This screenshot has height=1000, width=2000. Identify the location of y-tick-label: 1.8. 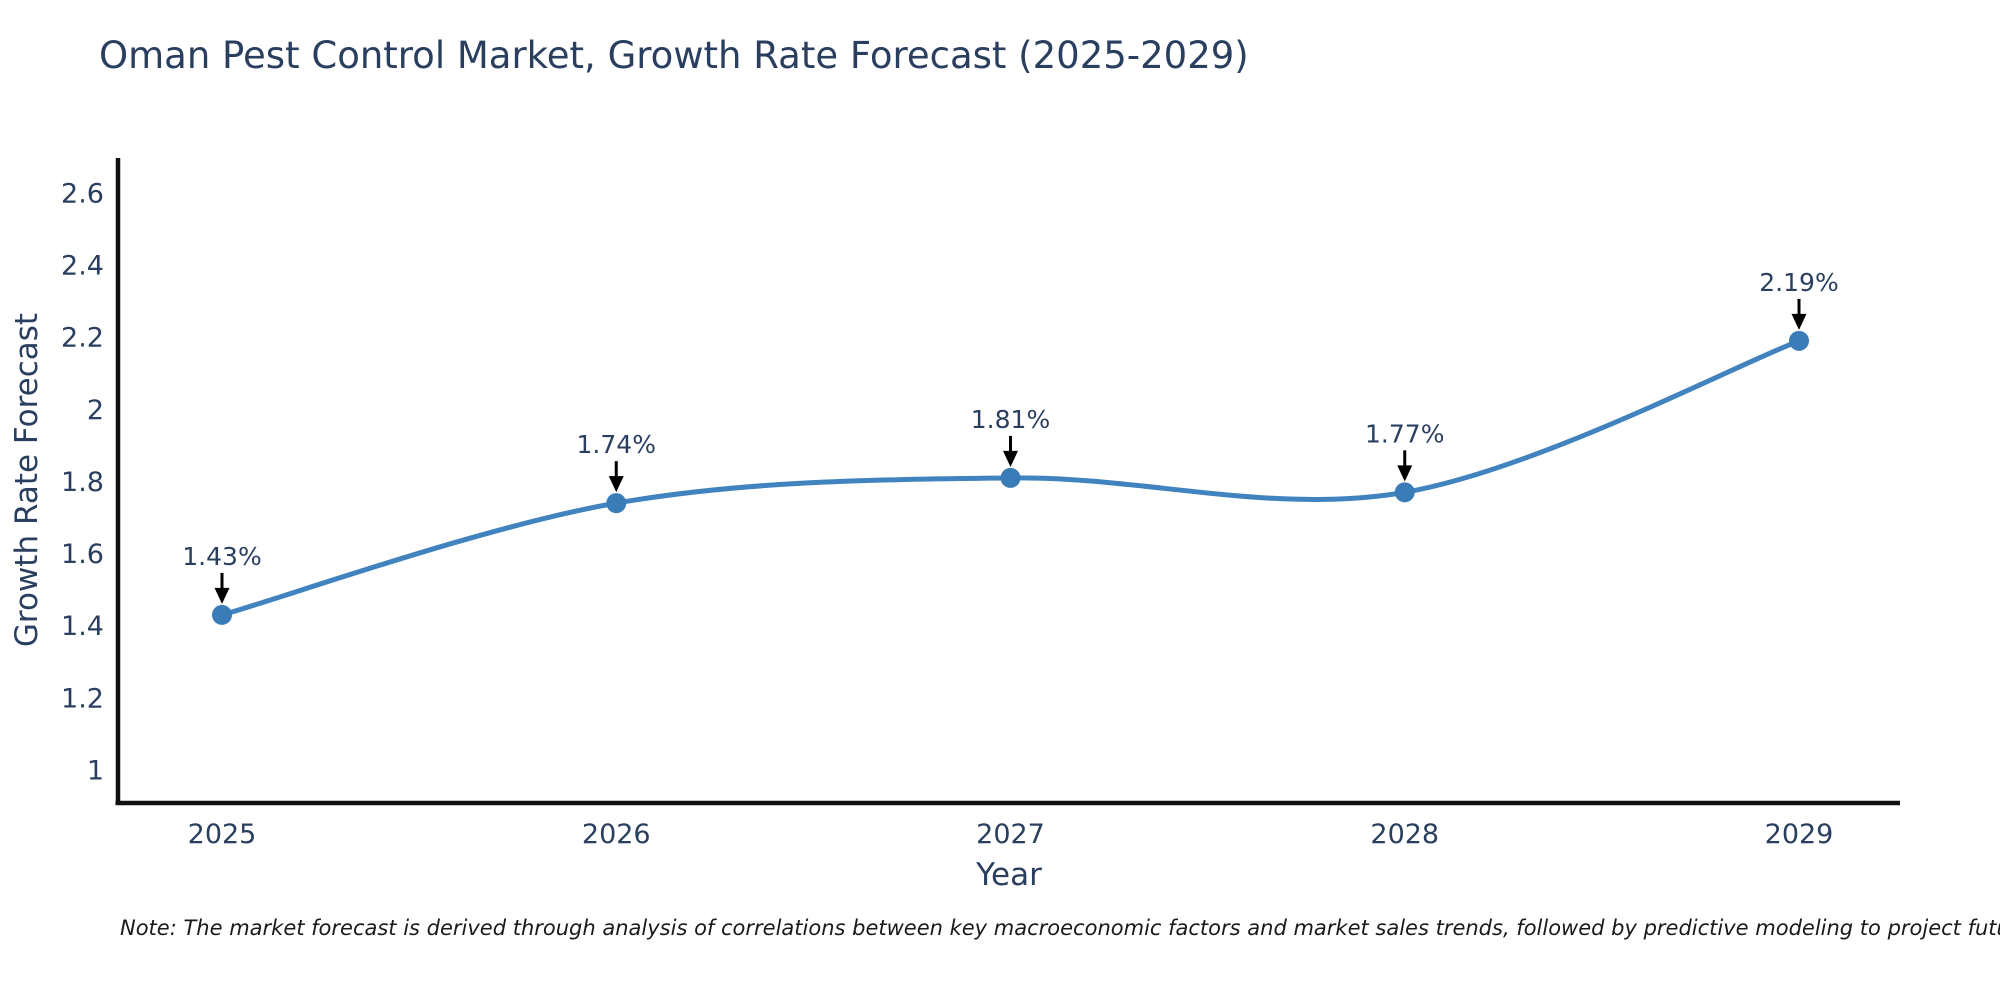
(82, 482).